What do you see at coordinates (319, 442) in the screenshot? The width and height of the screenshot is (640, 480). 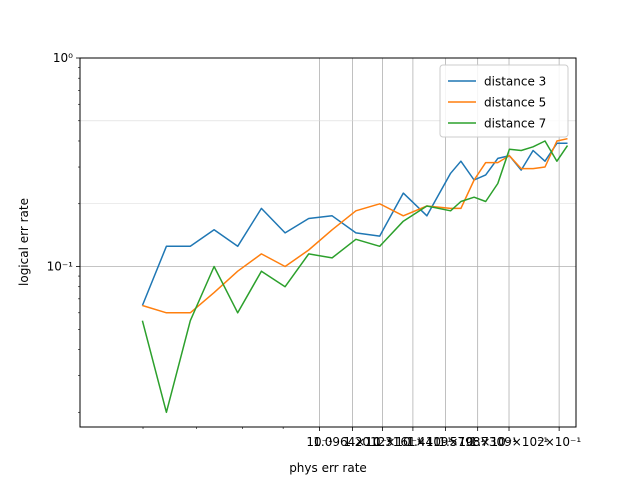 I see `x-tick-label: 10⁻¹` at bounding box center [319, 442].